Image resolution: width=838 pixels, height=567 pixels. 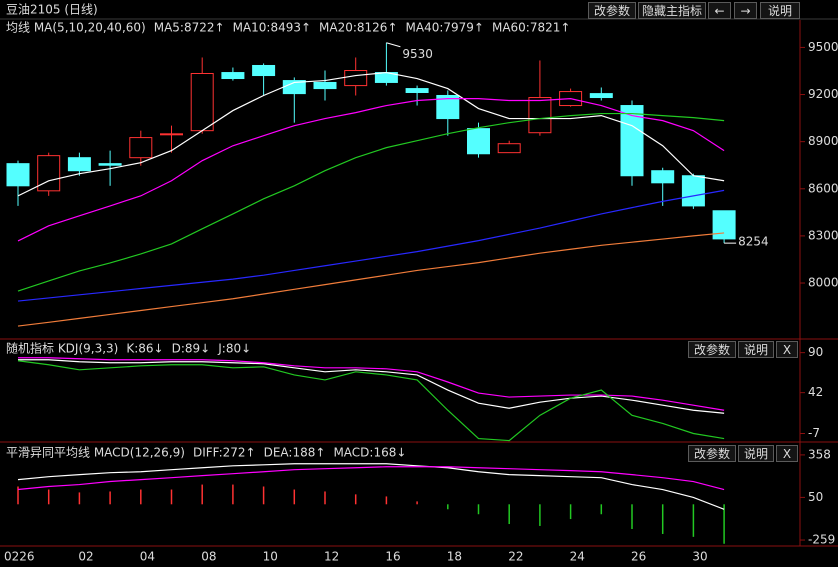 What do you see at coordinates (417, 54) in the screenshot?
I see `annotation: 9530` at bounding box center [417, 54].